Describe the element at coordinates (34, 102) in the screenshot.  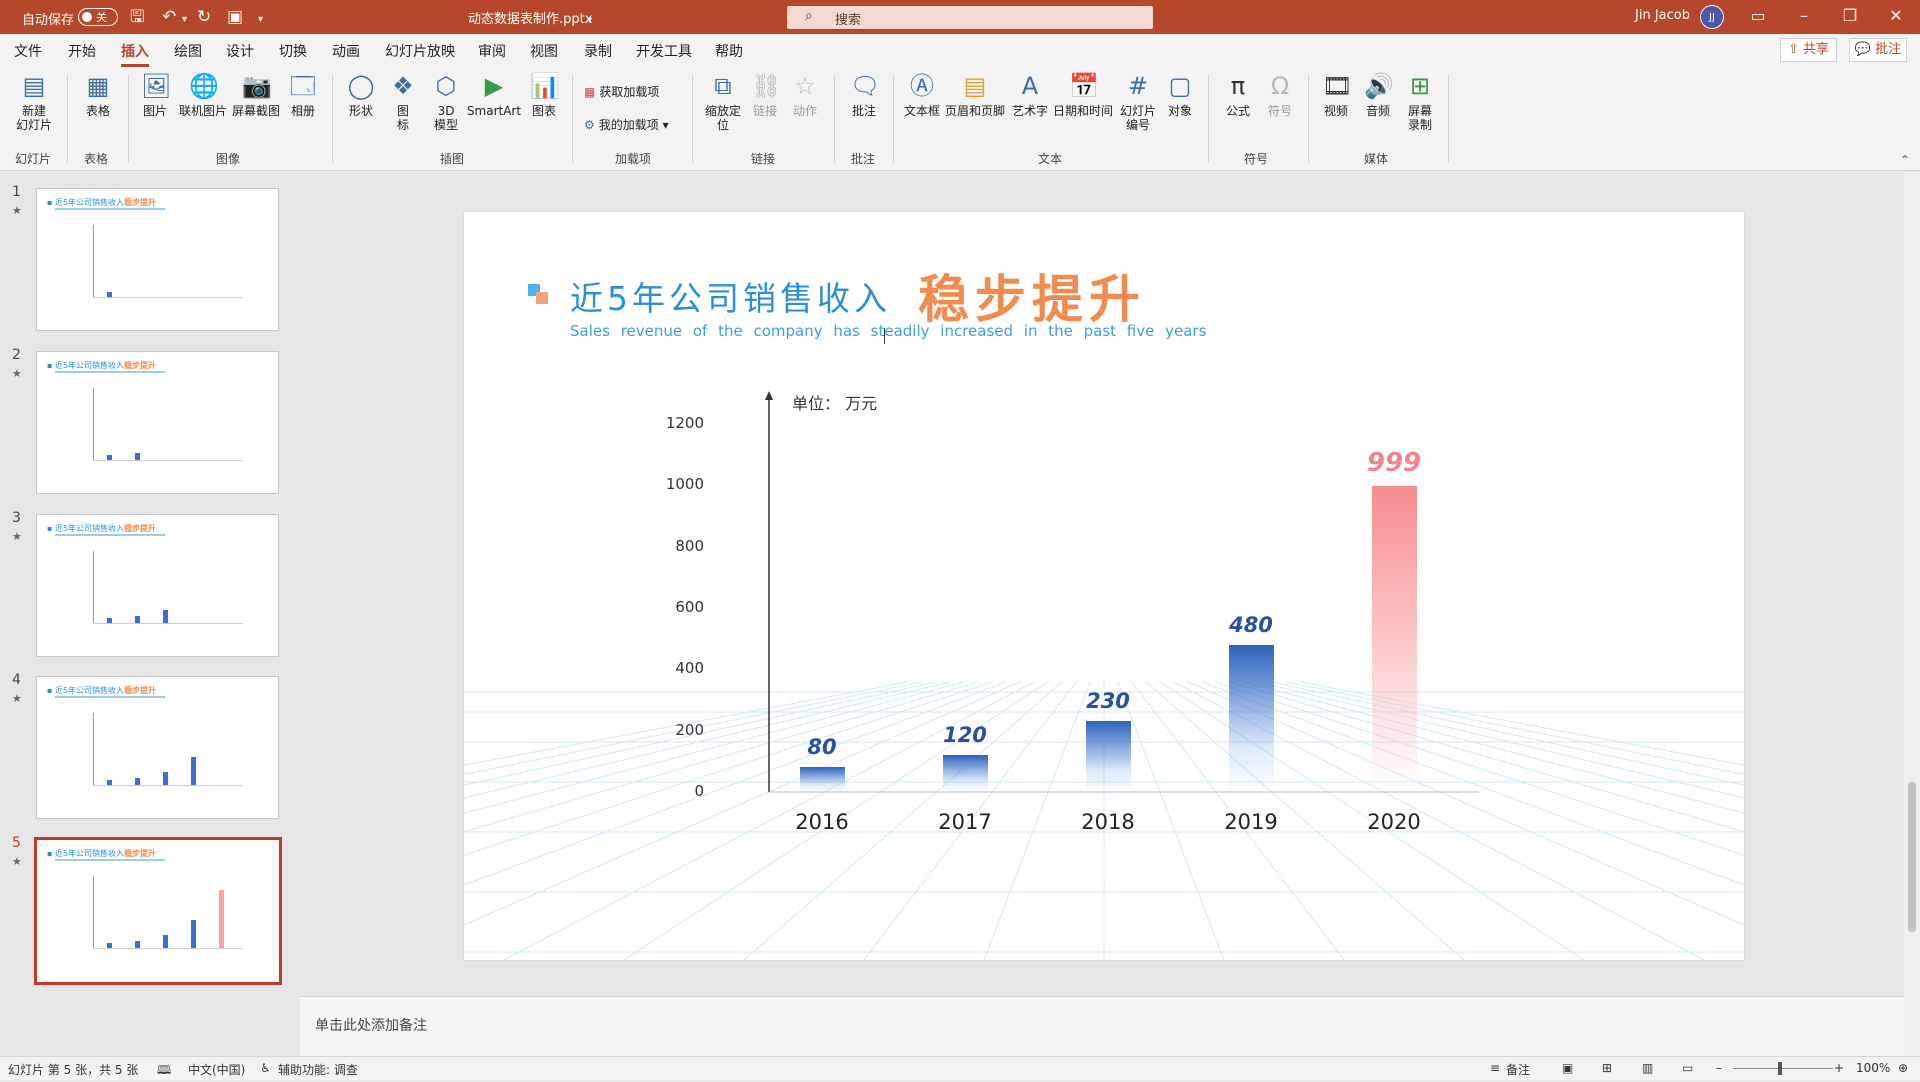
I see `new-slide-button: ▤ 新建 幻灯片` at that location.